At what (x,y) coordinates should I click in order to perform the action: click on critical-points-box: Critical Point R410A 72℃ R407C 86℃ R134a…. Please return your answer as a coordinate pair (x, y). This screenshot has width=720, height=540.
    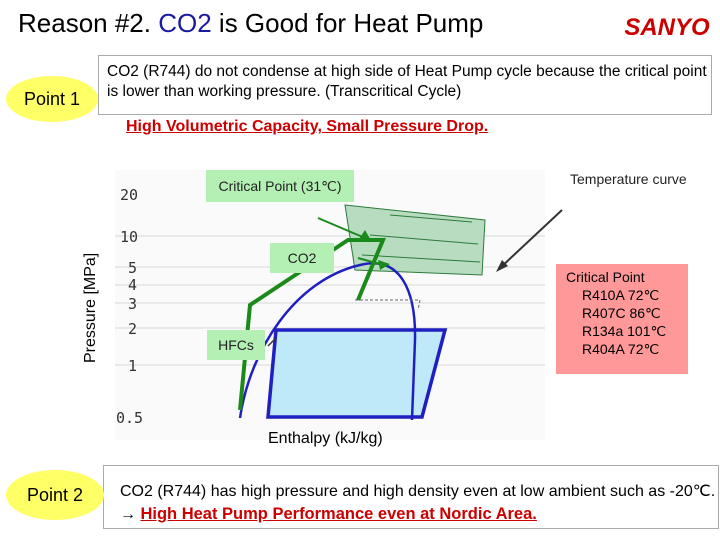
    Looking at the image, I should click on (622, 319).